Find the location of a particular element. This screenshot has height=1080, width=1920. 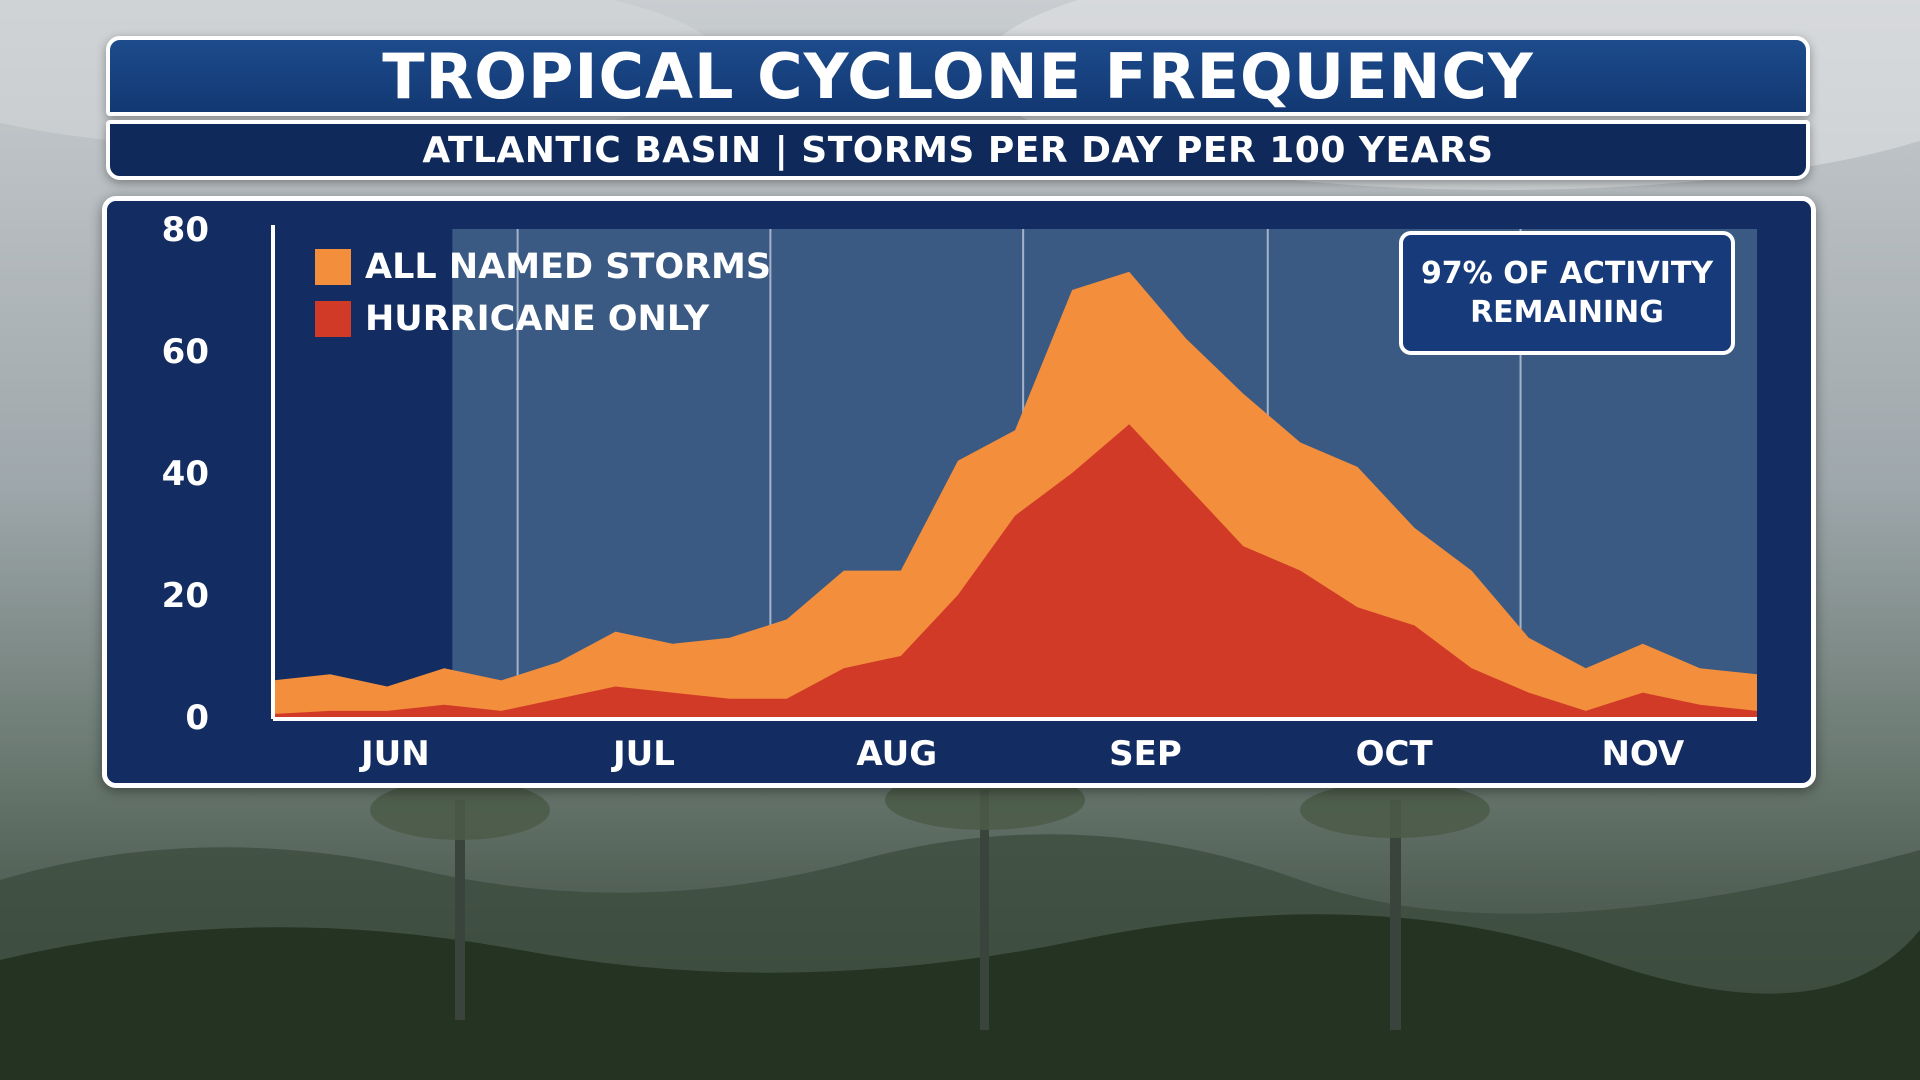

y-tick-label-40: 40 is located at coordinates (185, 474).